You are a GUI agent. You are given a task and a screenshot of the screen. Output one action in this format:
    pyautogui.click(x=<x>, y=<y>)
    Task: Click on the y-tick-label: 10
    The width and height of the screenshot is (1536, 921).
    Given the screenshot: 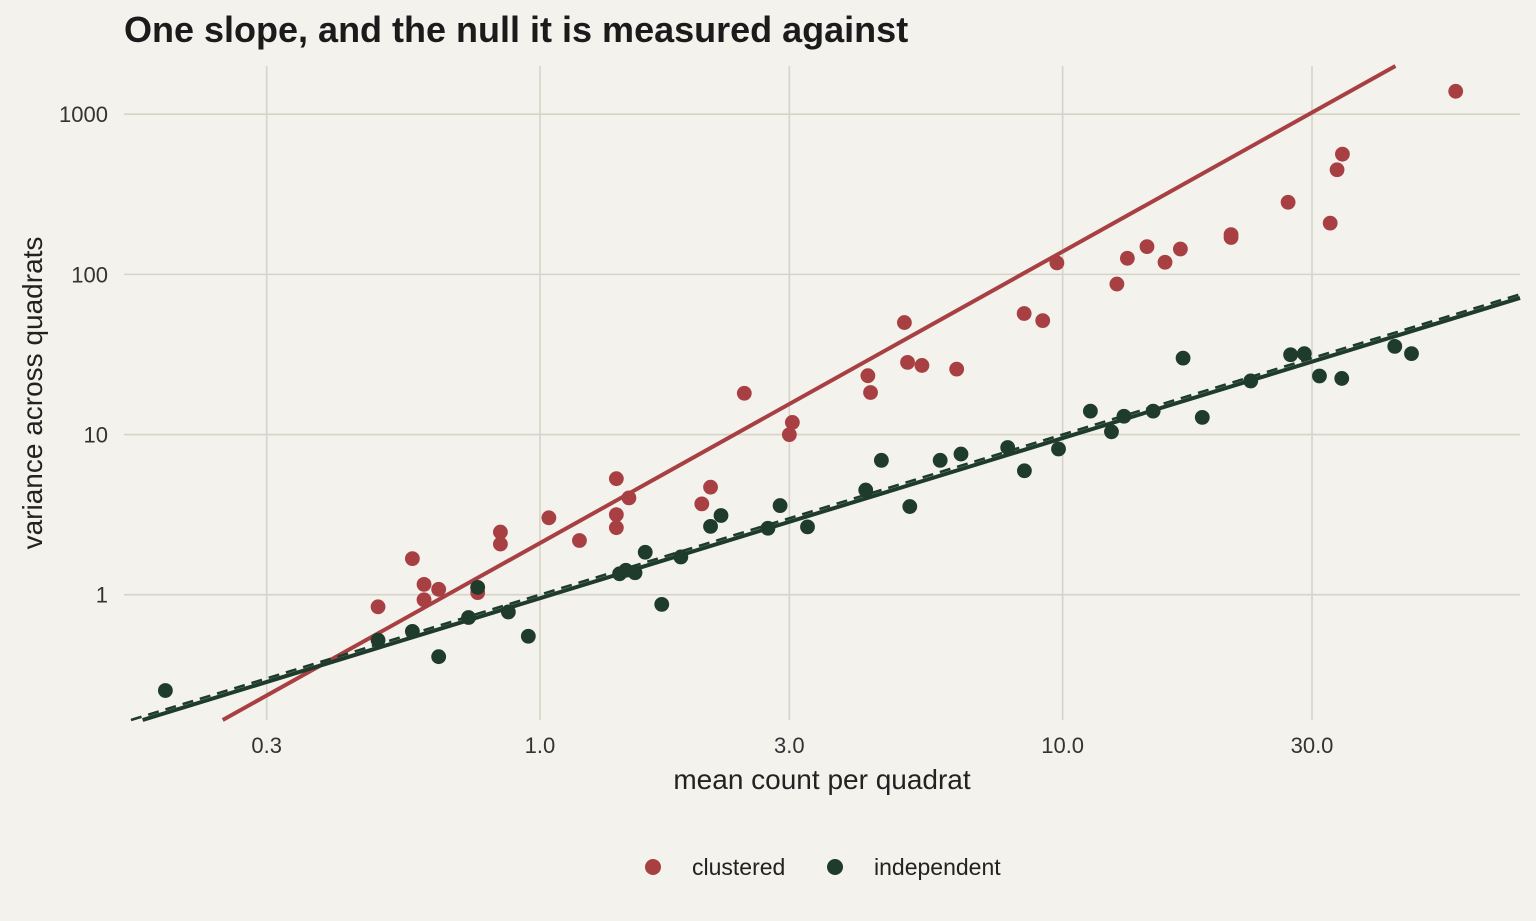 What is the action you would take?
    pyautogui.click(x=96, y=435)
    